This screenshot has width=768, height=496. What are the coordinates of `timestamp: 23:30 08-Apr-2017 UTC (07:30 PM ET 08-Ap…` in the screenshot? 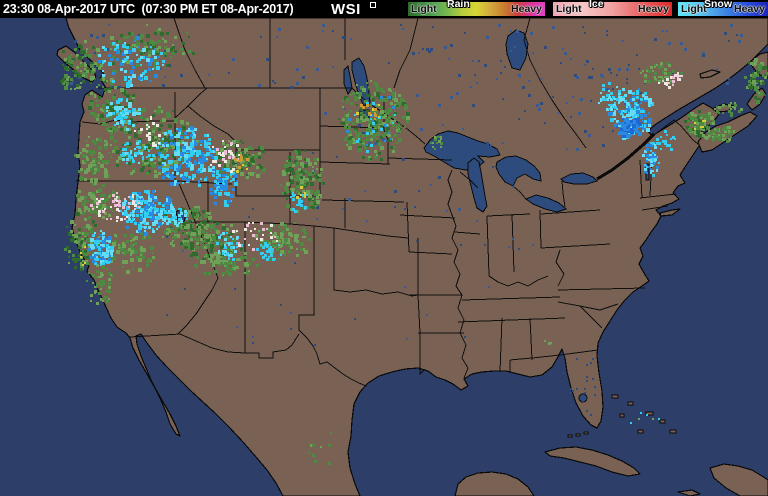 It's located at (148, 9).